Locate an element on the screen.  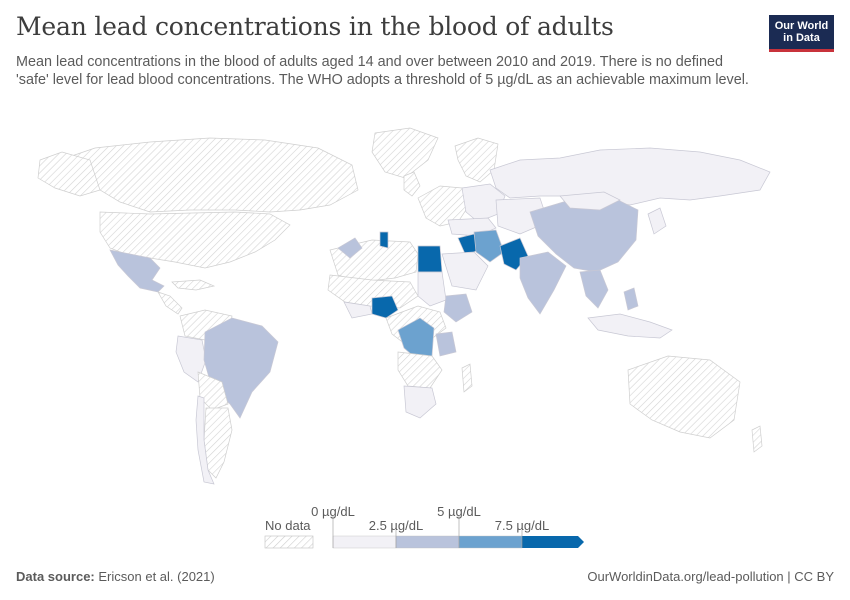
country-sahel is located at coordinates (373, 291).